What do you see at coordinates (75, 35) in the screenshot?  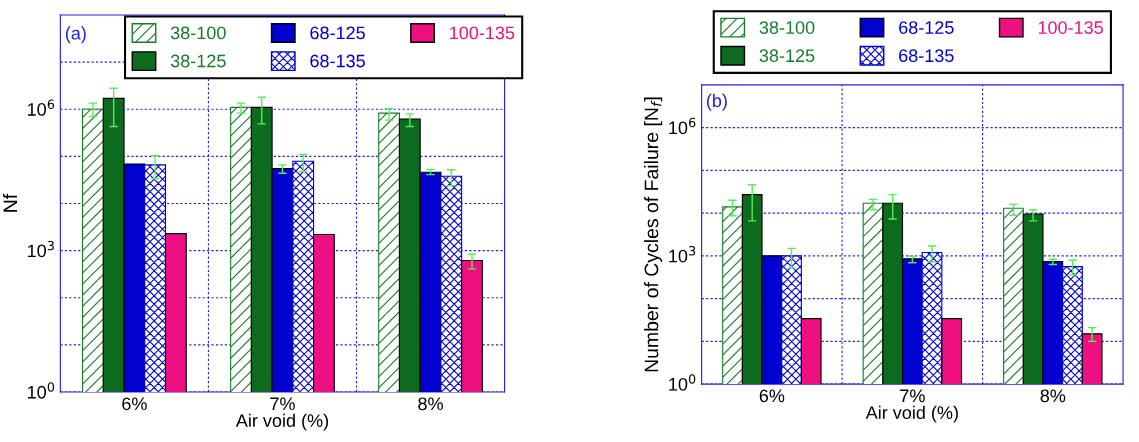 I see `annotation: (a)` at bounding box center [75, 35].